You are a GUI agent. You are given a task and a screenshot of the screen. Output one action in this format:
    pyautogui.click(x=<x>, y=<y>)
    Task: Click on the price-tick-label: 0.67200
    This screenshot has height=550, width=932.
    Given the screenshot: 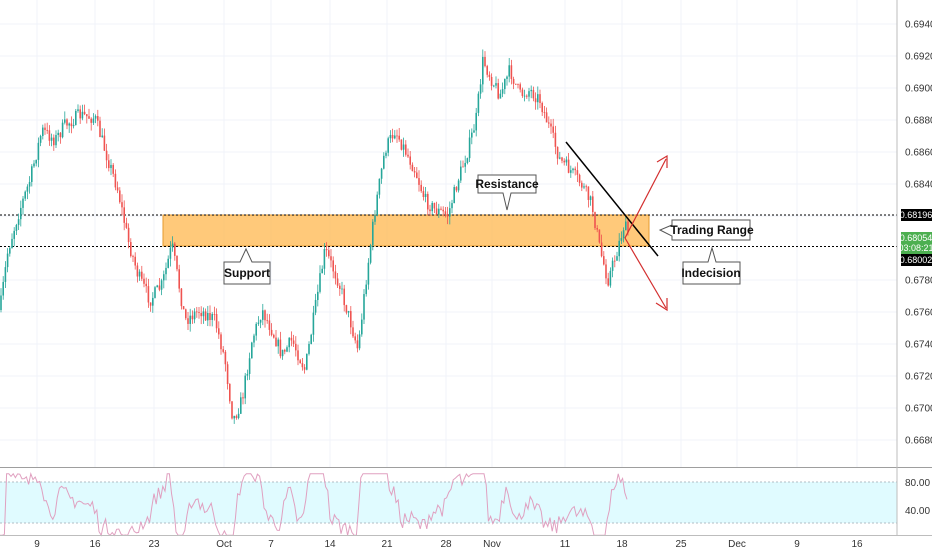 What is the action you would take?
    pyautogui.click(x=918, y=377)
    